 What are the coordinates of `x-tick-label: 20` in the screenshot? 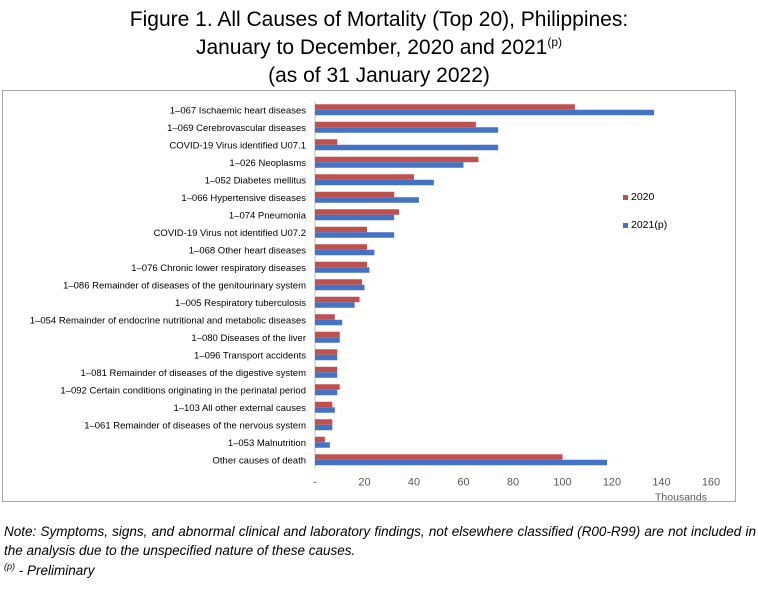 It's located at (364, 483).